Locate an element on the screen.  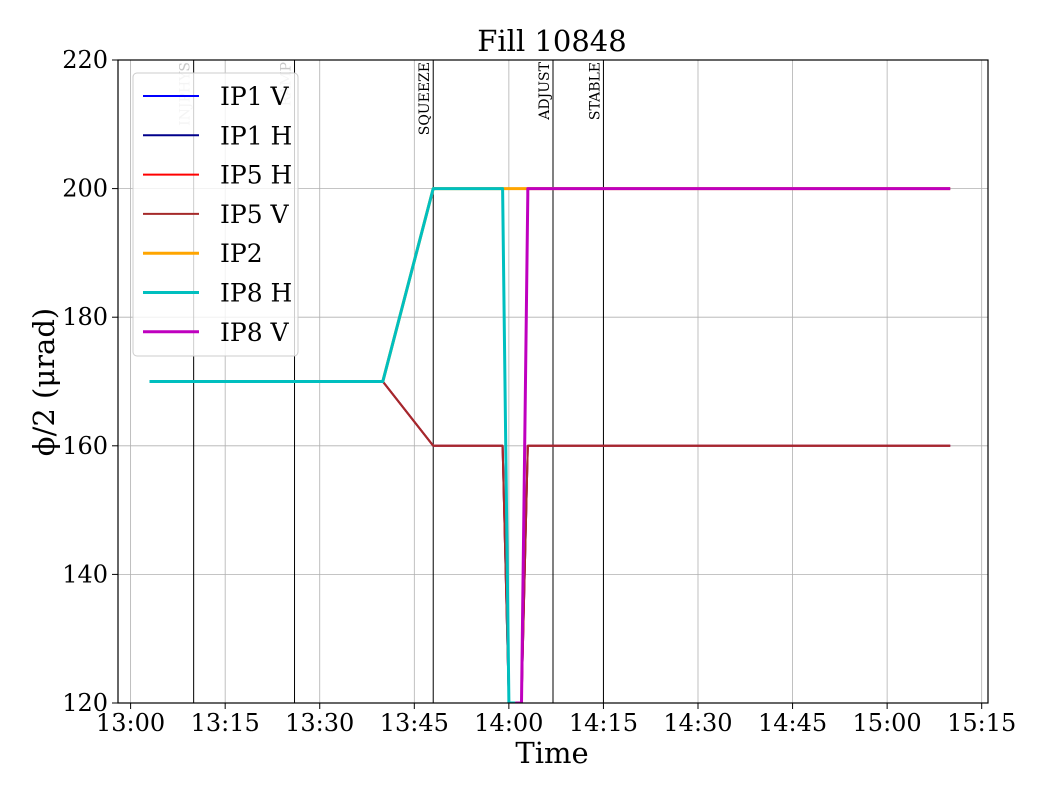
legend: IP1 V IP1 H IP5 H IP5 V IP2 IP8 H IP8 V is located at coordinates (215, 214).